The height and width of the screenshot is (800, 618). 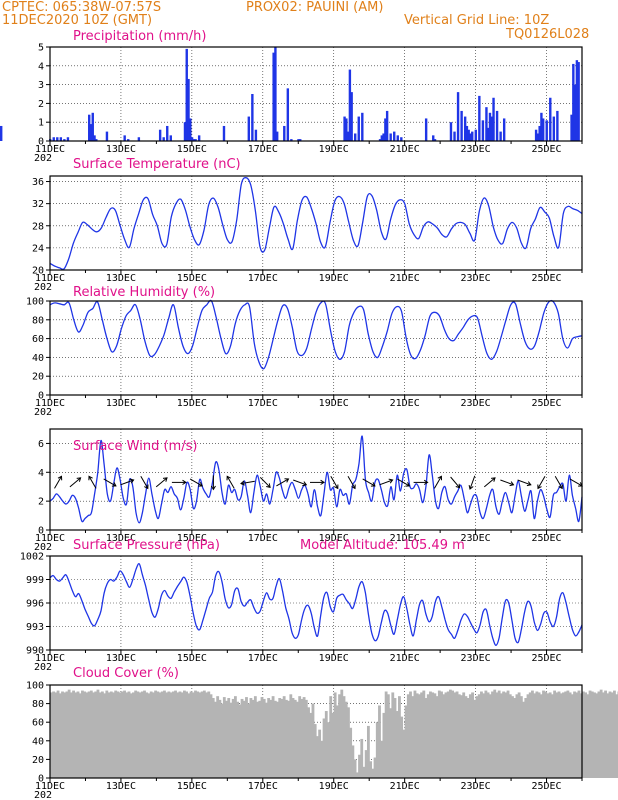 What do you see at coordinates (50, 149) in the screenshot?
I see `x-tick-label: 11DEC` at bounding box center [50, 149].